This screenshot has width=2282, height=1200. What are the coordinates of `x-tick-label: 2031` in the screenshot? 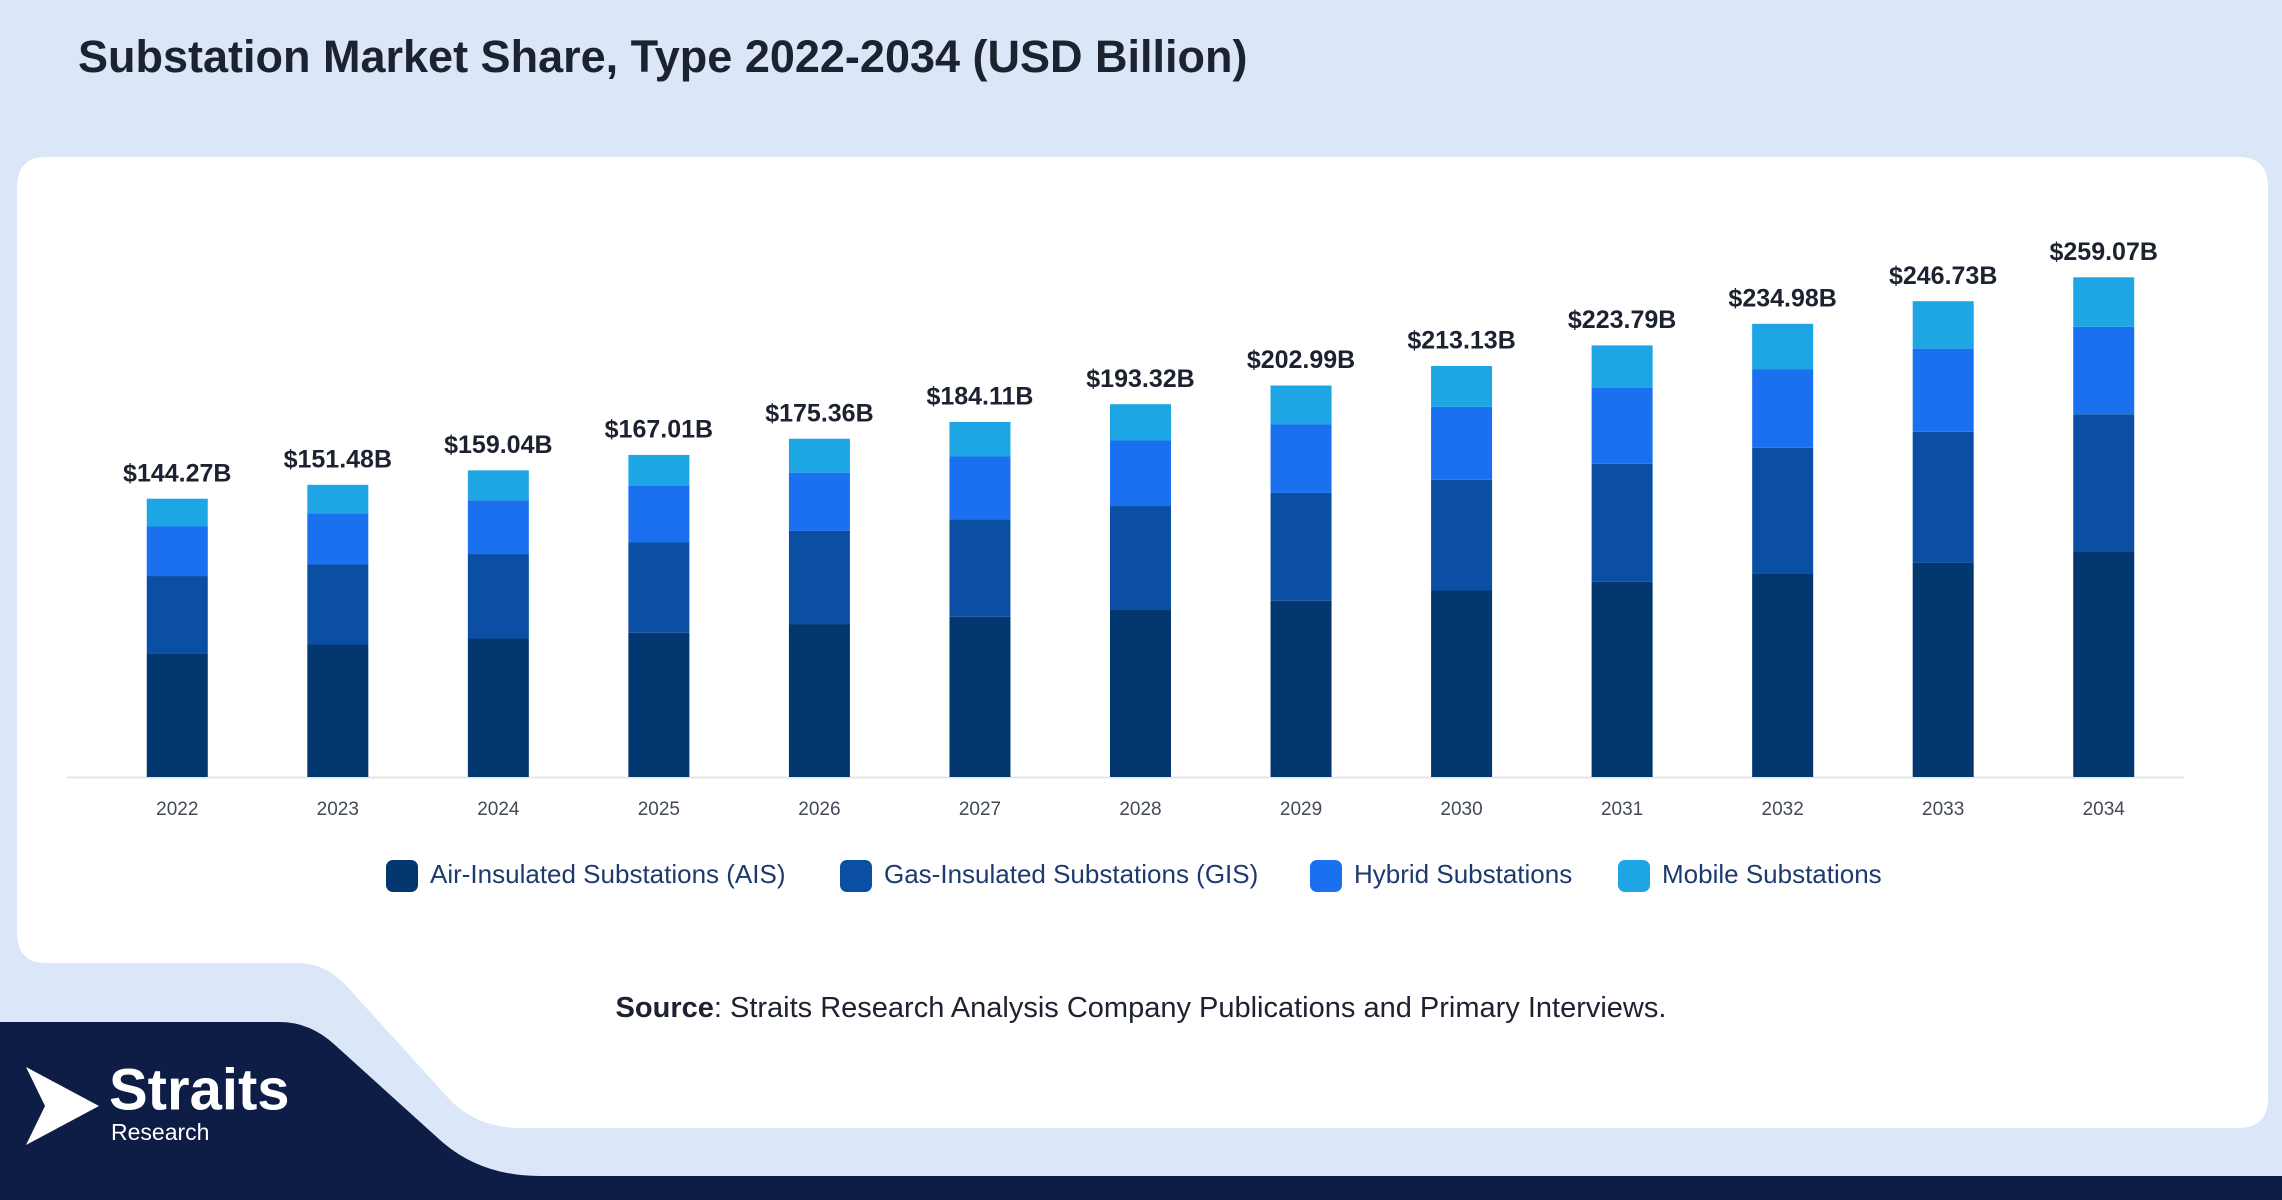 It's located at (1622, 809).